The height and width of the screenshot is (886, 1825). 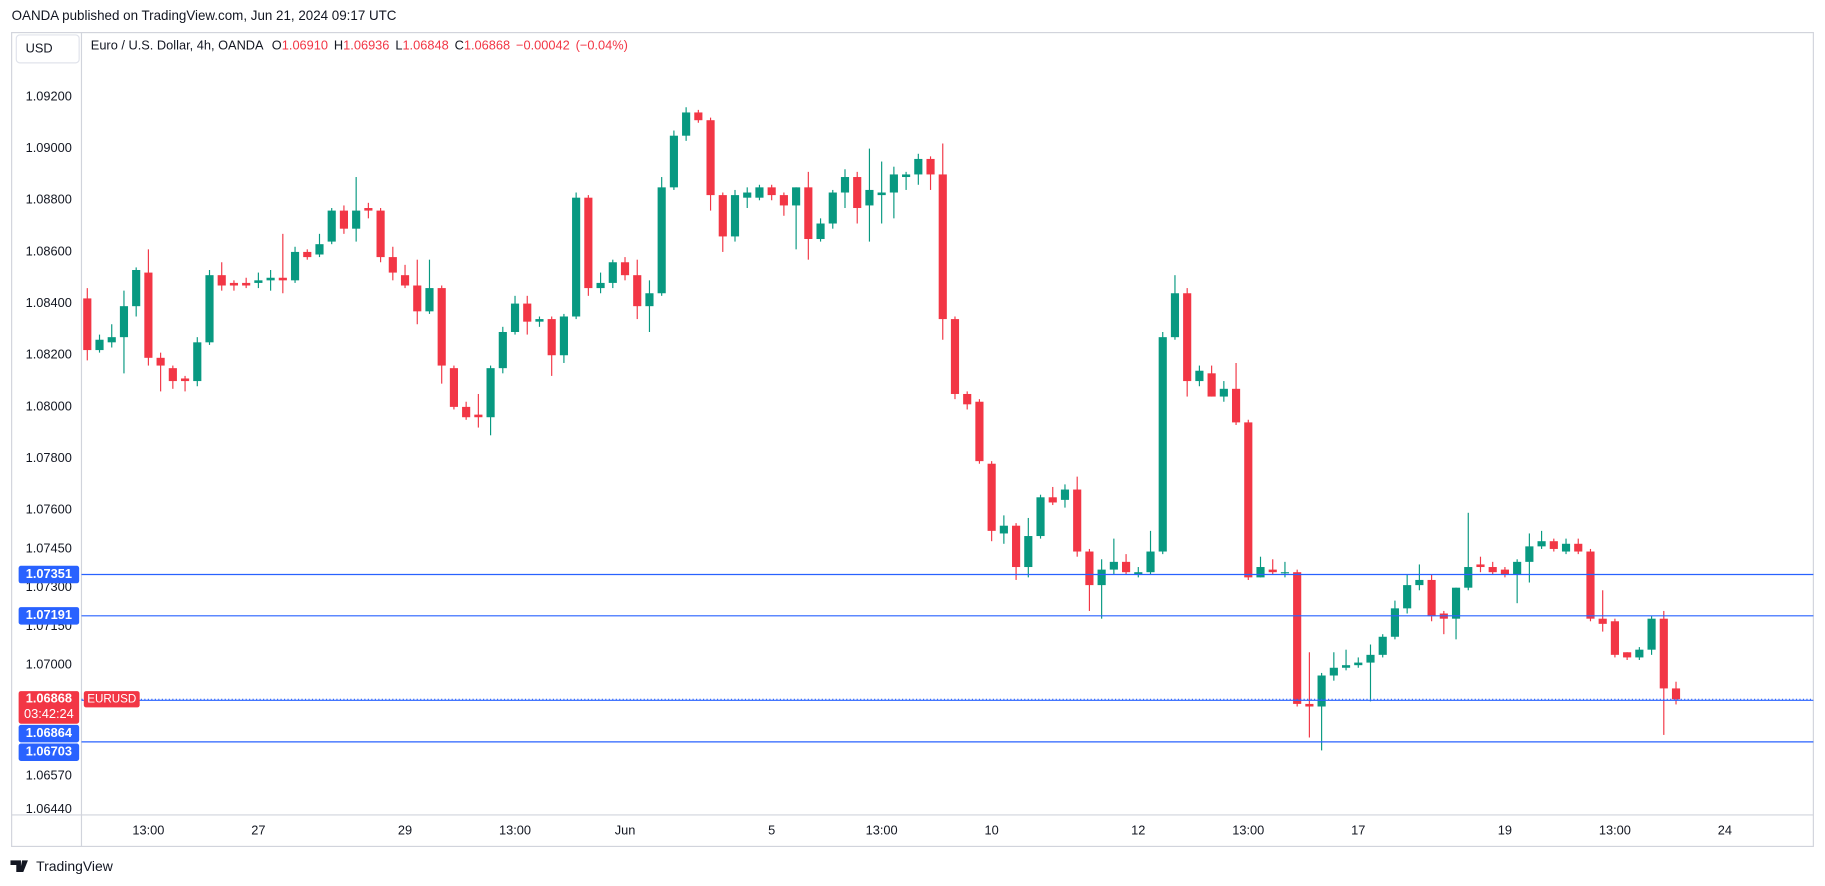 I want to click on price-label-box, so click(x=49, y=733).